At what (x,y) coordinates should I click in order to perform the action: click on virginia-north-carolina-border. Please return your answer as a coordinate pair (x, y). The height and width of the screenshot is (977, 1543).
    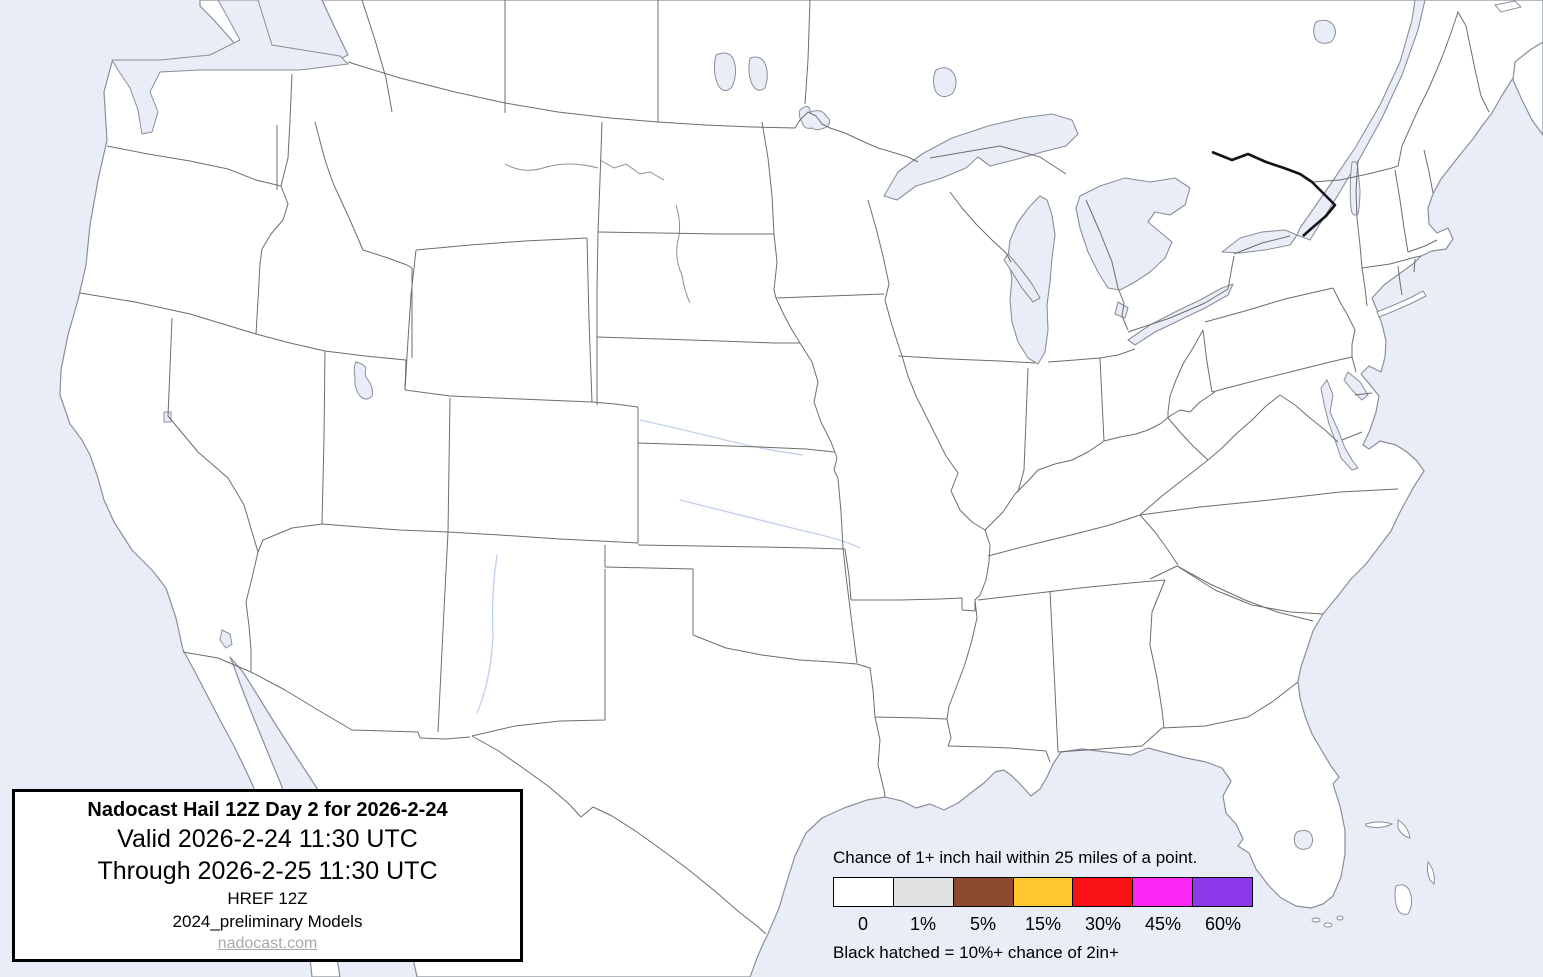
    Looking at the image, I should click on (1269, 502).